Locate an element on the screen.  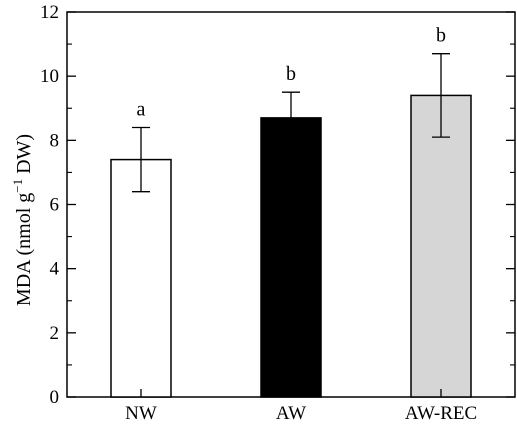
y-tick-label: 10 is located at coordinates (49, 76).